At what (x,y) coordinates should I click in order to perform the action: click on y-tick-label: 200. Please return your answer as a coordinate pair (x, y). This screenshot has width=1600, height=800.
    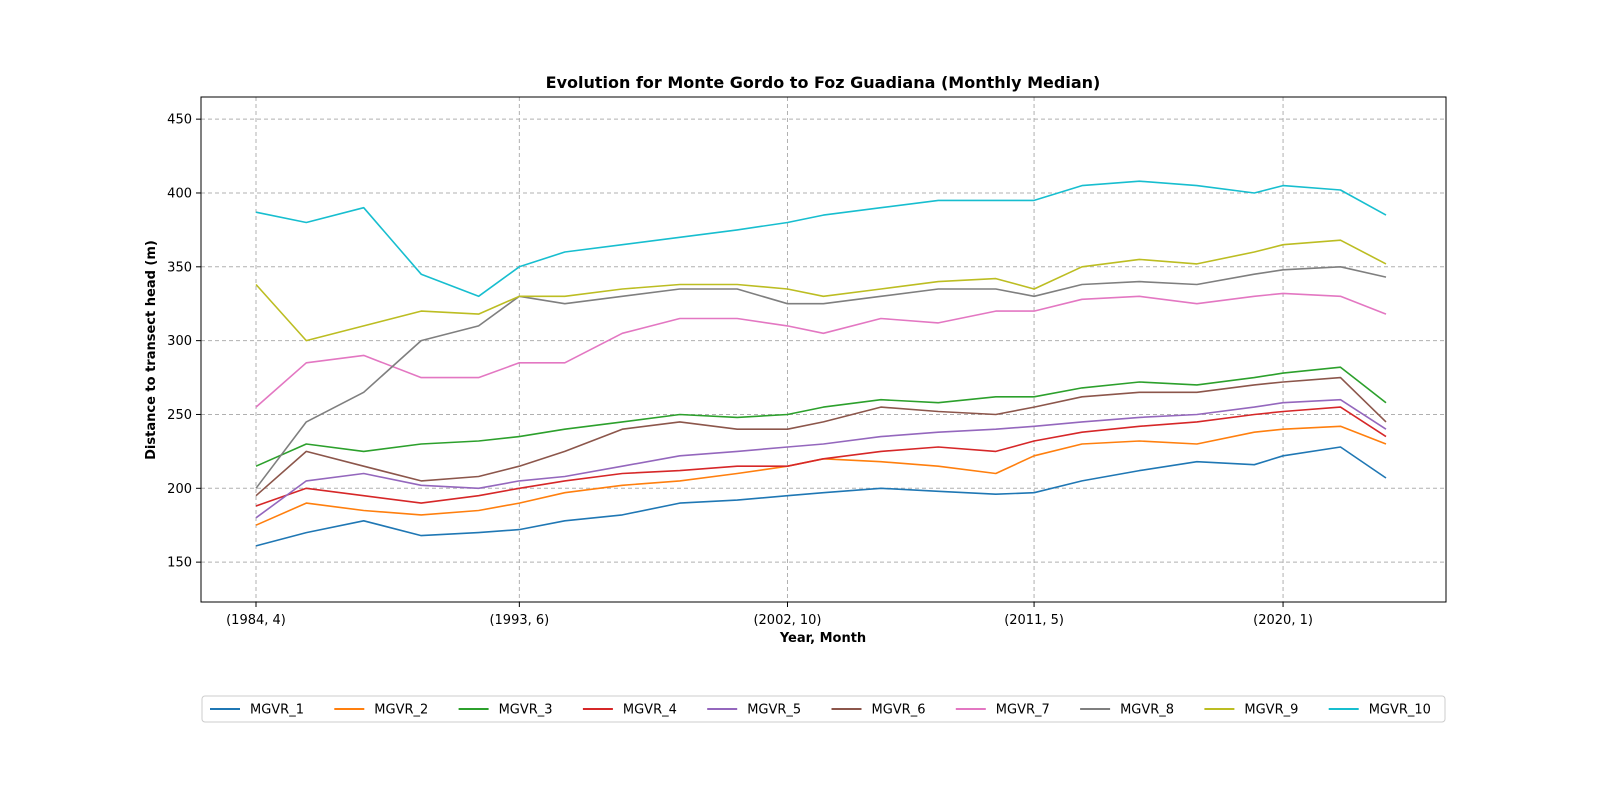
    Looking at the image, I should click on (179, 489).